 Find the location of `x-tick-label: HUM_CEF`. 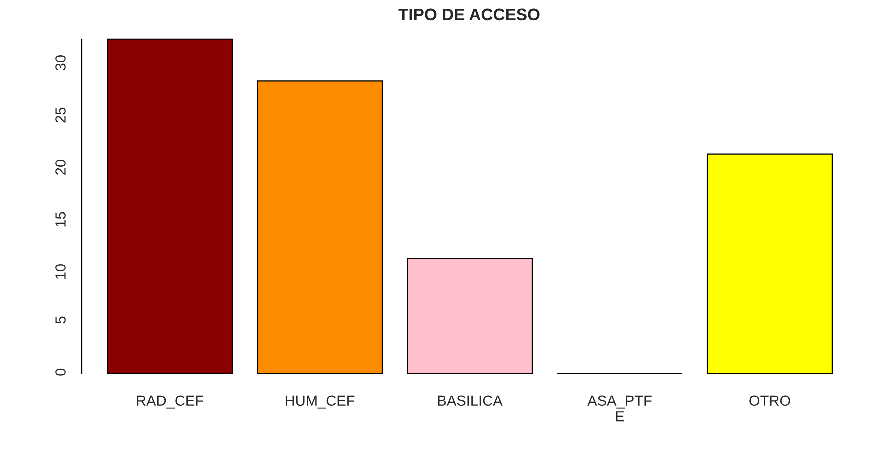

x-tick-label: HUM_CEF is located at coordinates (320, 402).